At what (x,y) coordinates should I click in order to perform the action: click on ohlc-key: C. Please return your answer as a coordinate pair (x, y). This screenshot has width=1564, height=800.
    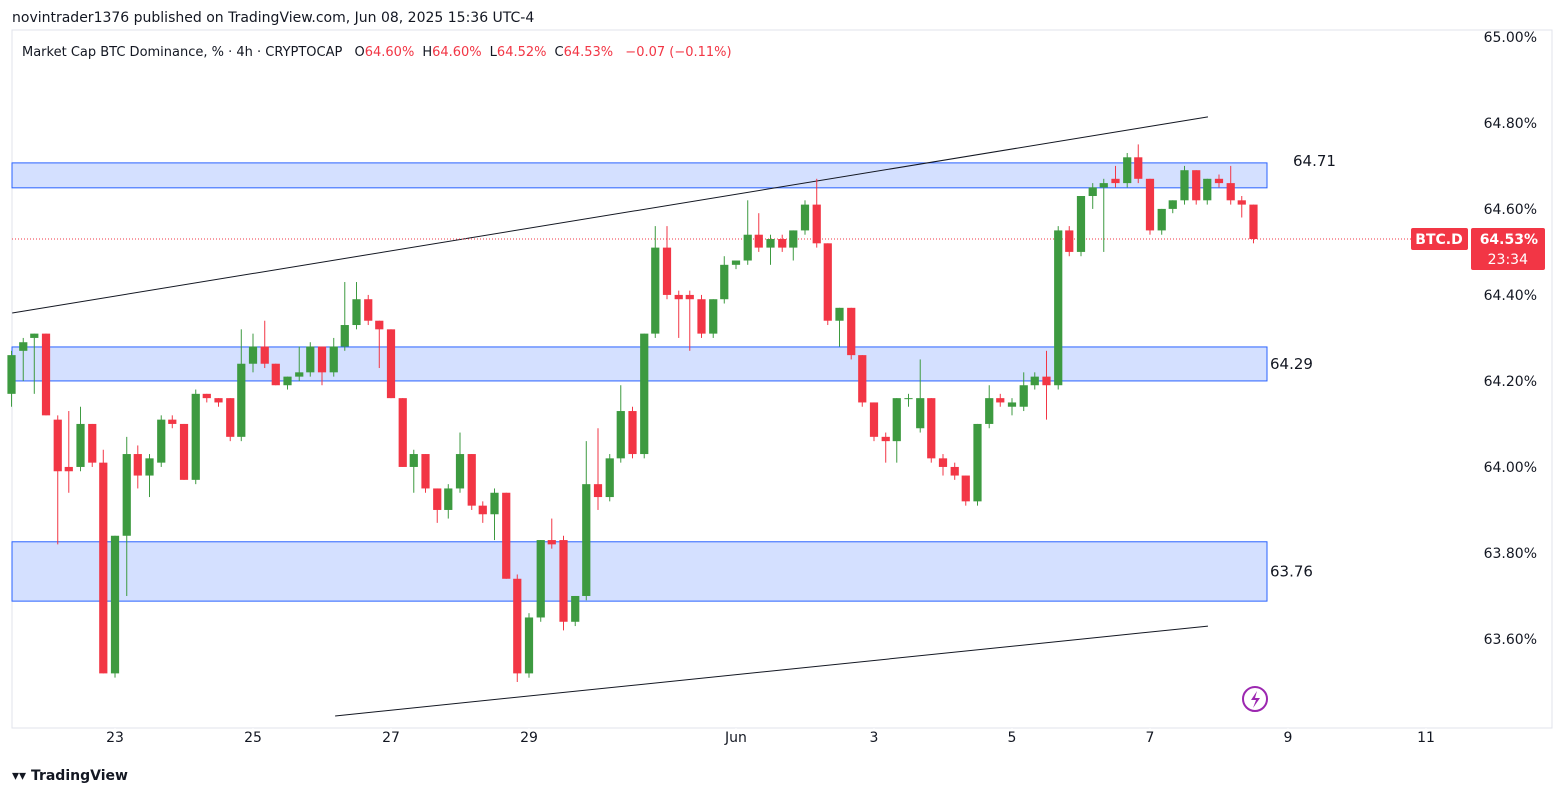
    Looking at the image, I should click on (559, 52).